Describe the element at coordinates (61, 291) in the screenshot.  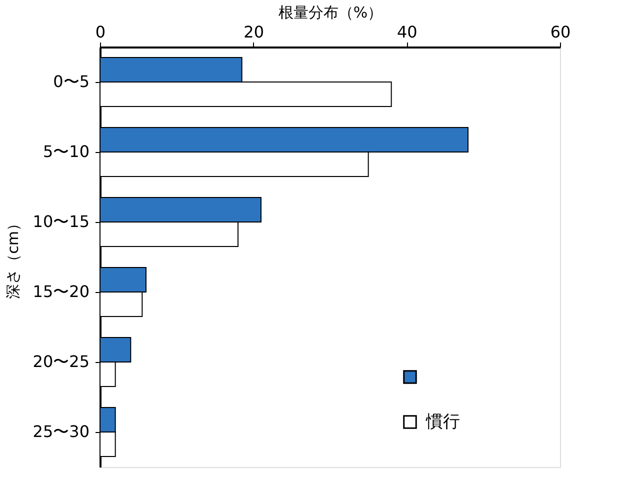
I see `y-tick-label: 15〜20` at that location.